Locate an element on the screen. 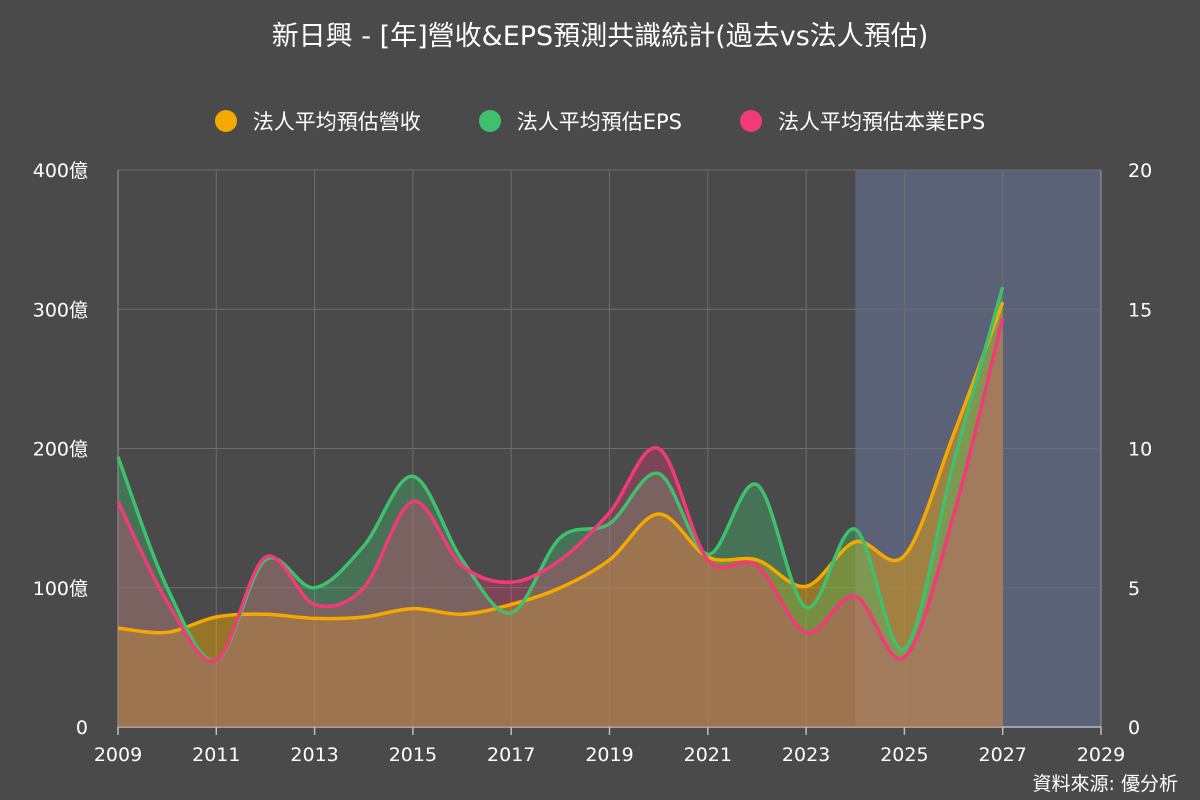 The image size is (1200, 800). data-source-note: 資料來源: 優分析 is located at coordinates (1105, 784).